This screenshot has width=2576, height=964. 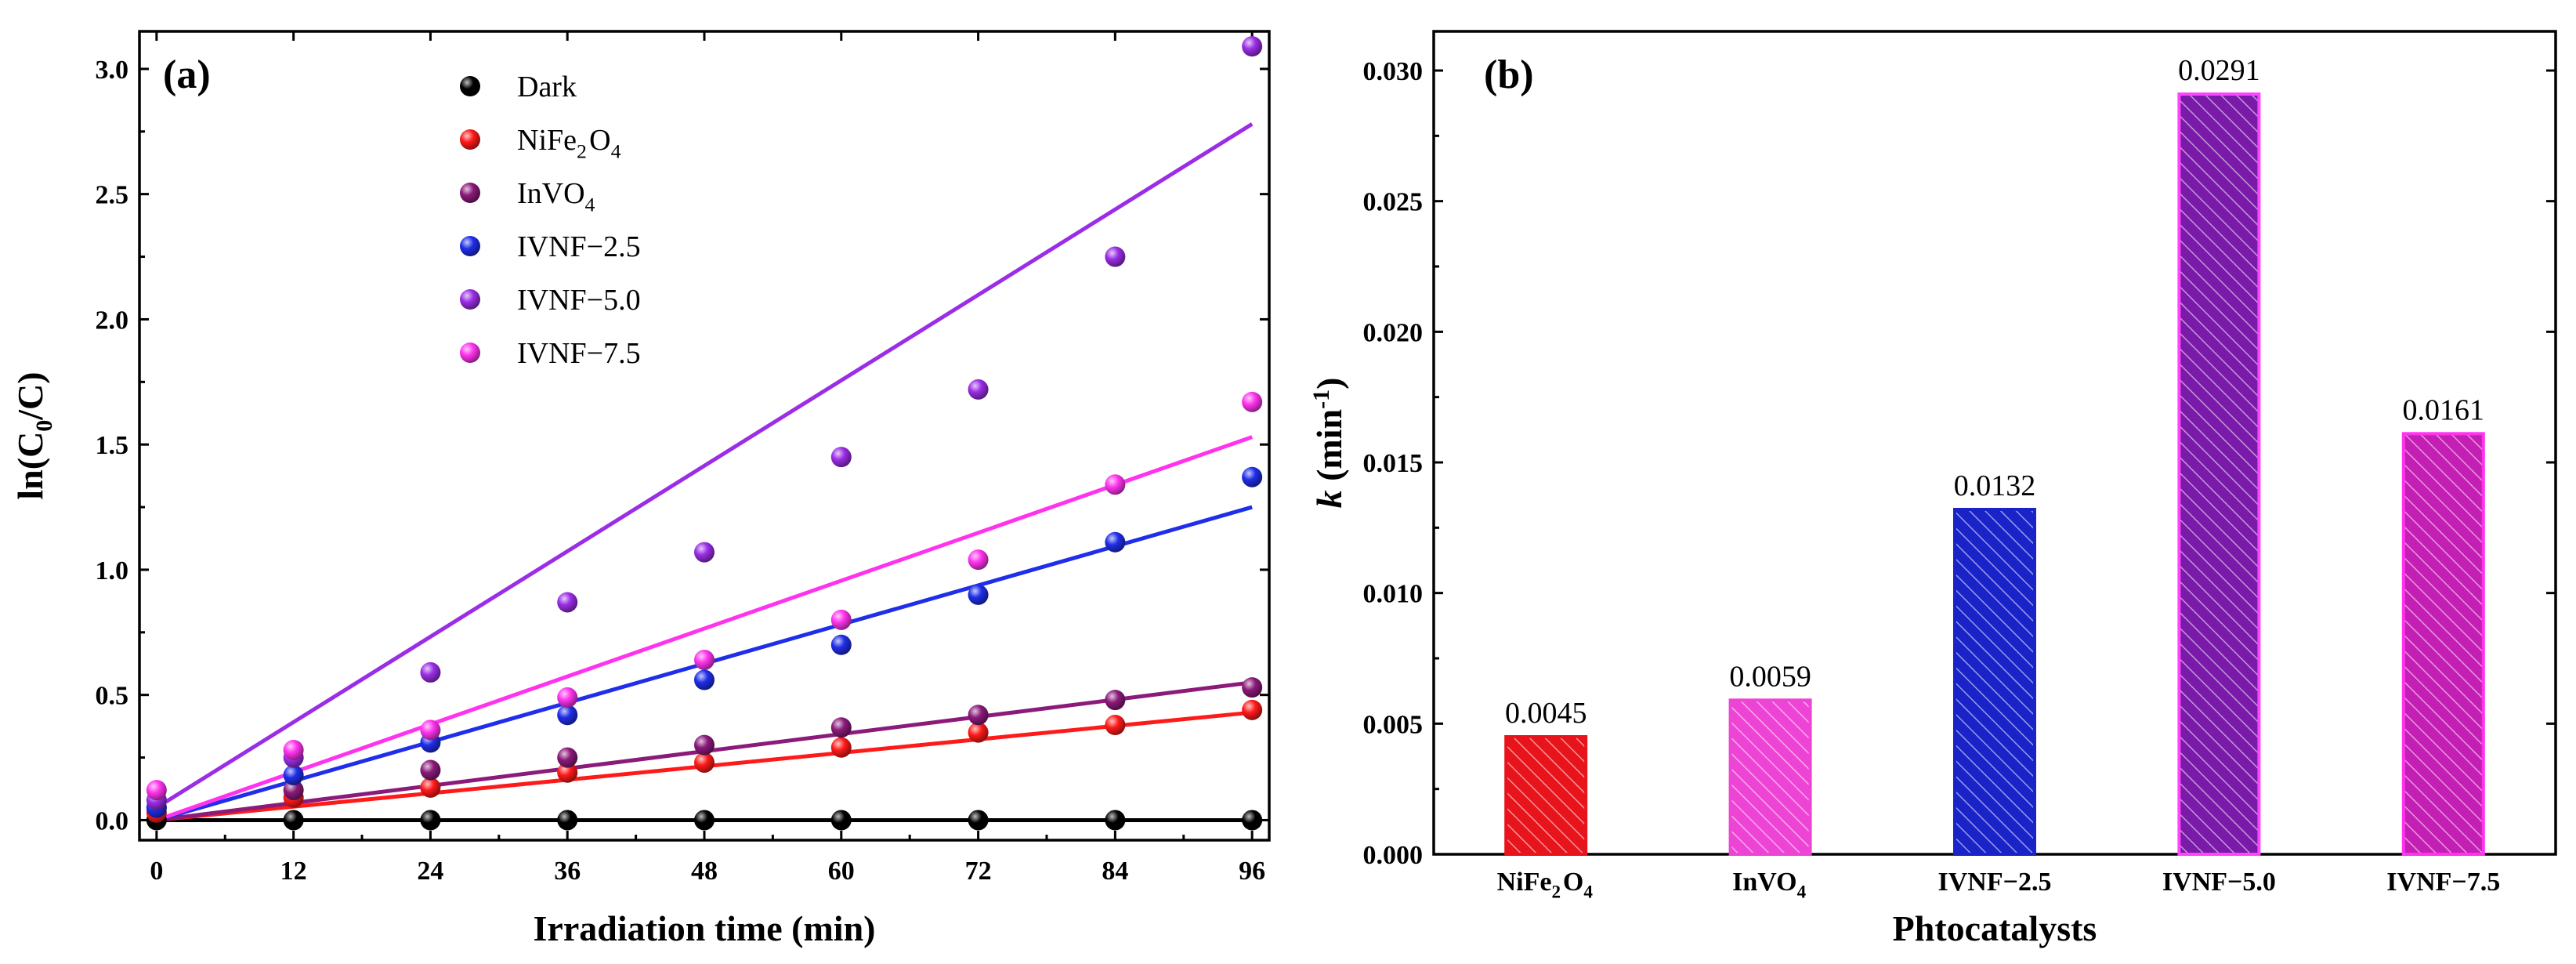 I want to click on y-tick-label-b: 0.005, so click(x=1393, y=724).